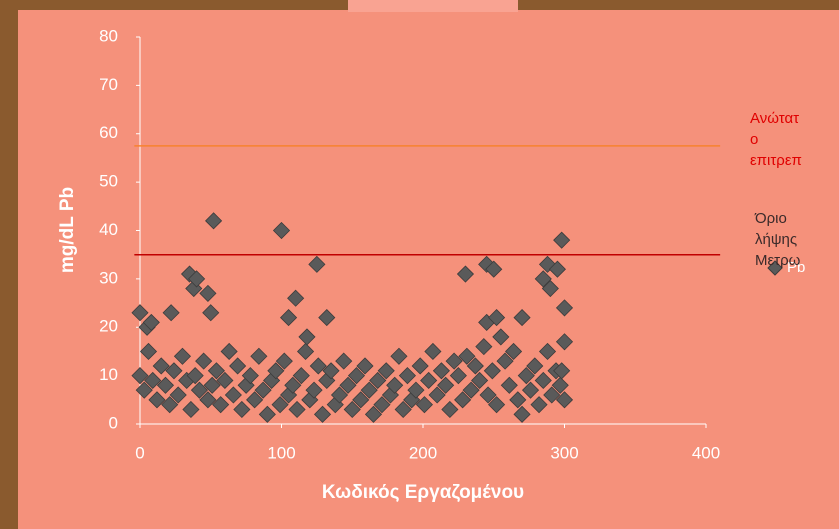 The height and width of the screenshot is (529, 839). What do you see at coordinates (706, 452) in the screenshot?
I see `x-tick-label: 400` at bounding box center [706, 452].